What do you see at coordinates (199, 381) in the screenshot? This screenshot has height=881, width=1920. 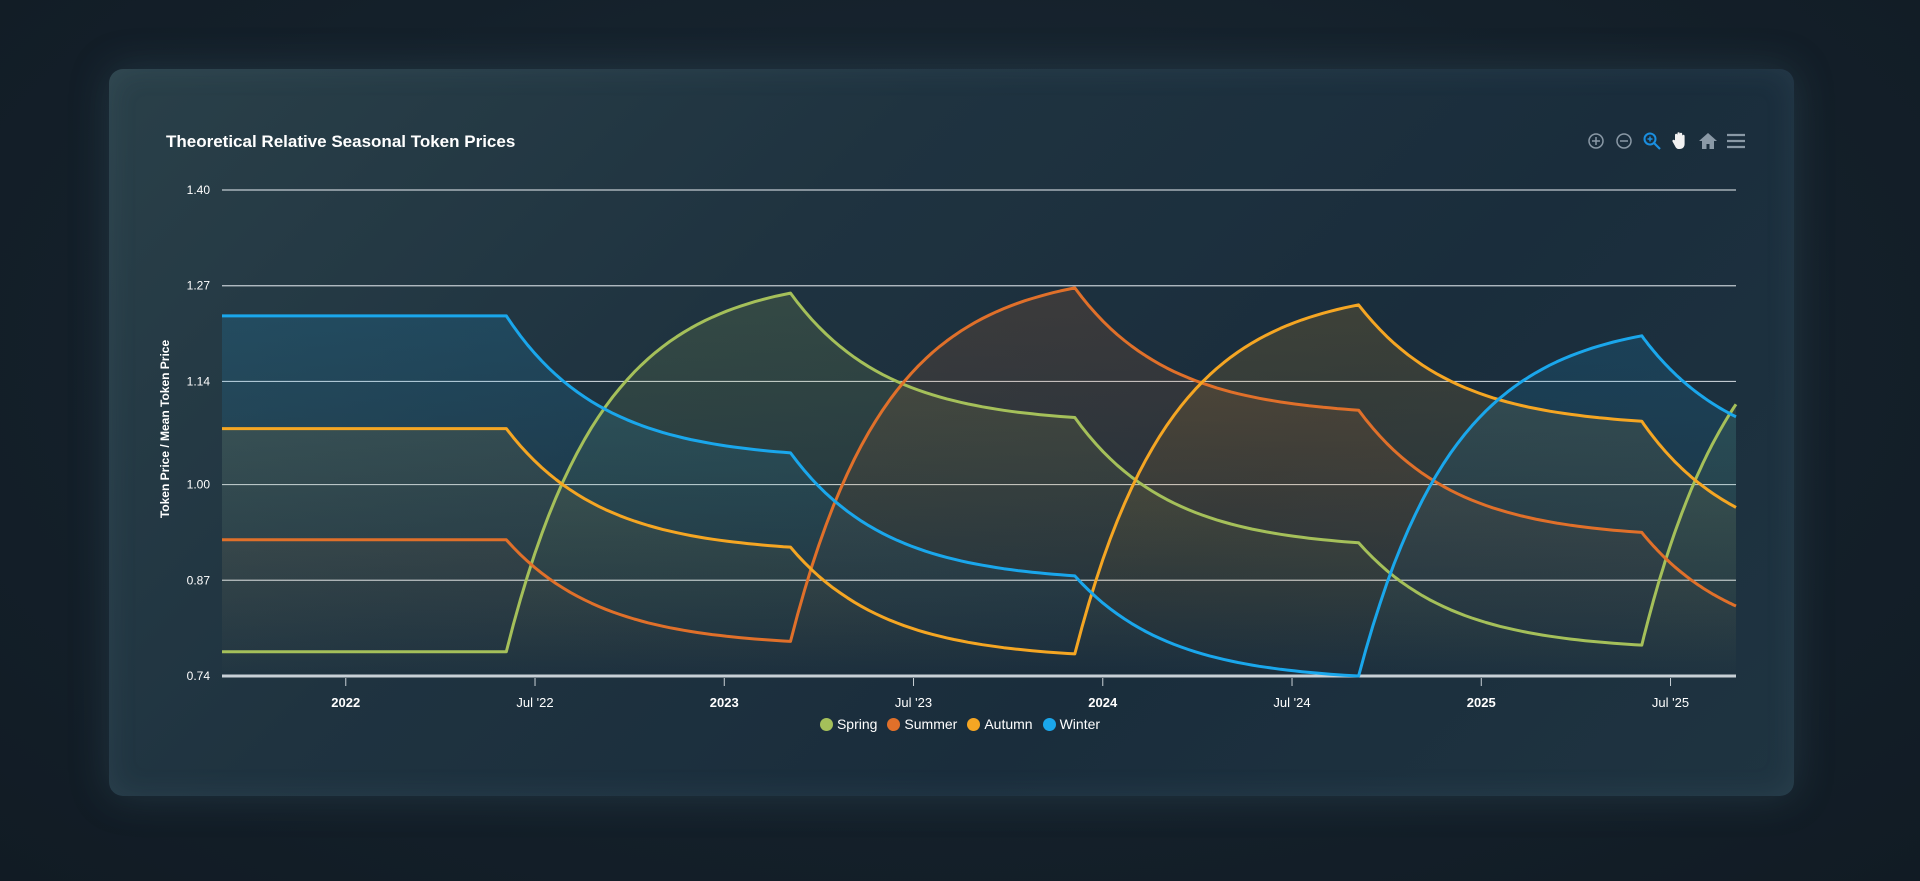 I see `y-tick-label: 1.14` at bounding box center [199, 381].